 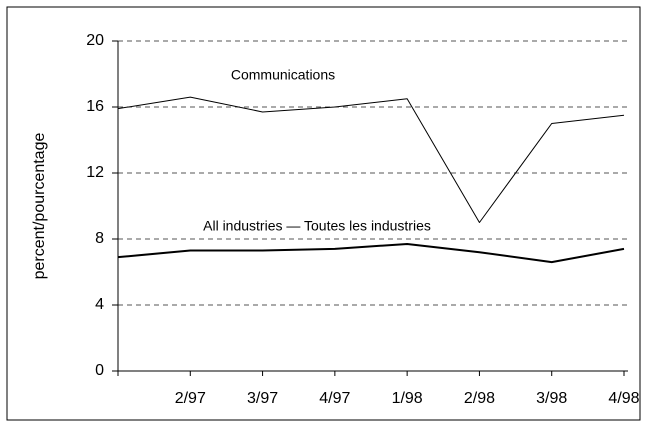 I want to click on series-label: Communications, so click(x=283, y=75).